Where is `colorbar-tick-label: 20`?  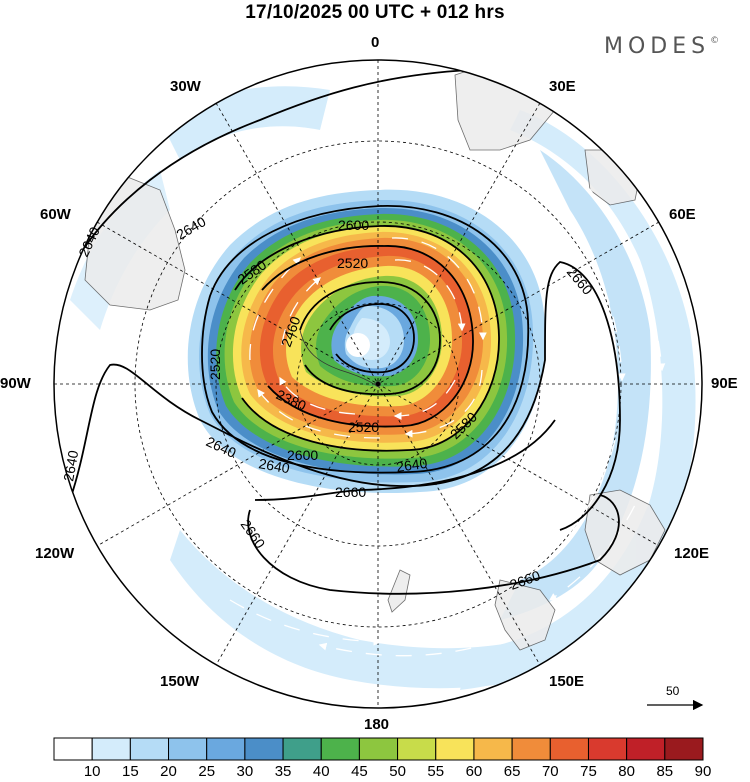
colorbar-tick-label: 20 is located at coordinates (168, 771).